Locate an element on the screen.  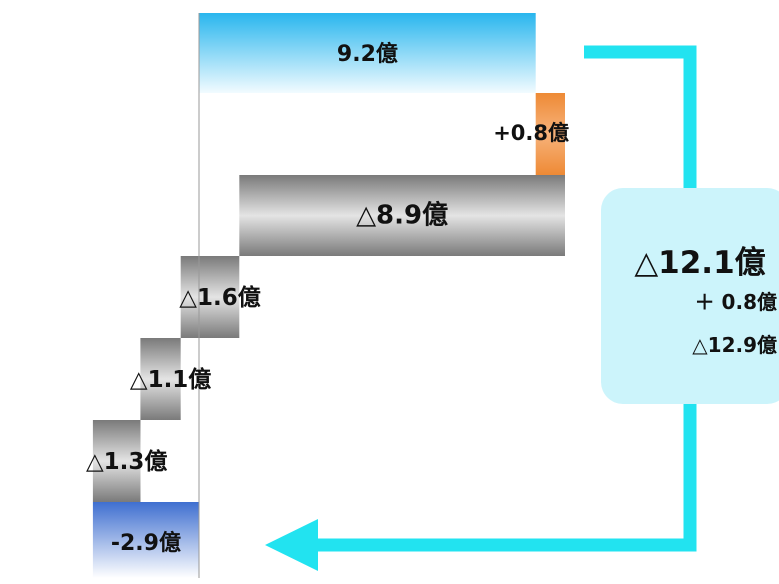
bar-label-6: -2.9億 is located at coordinates (146, 543).